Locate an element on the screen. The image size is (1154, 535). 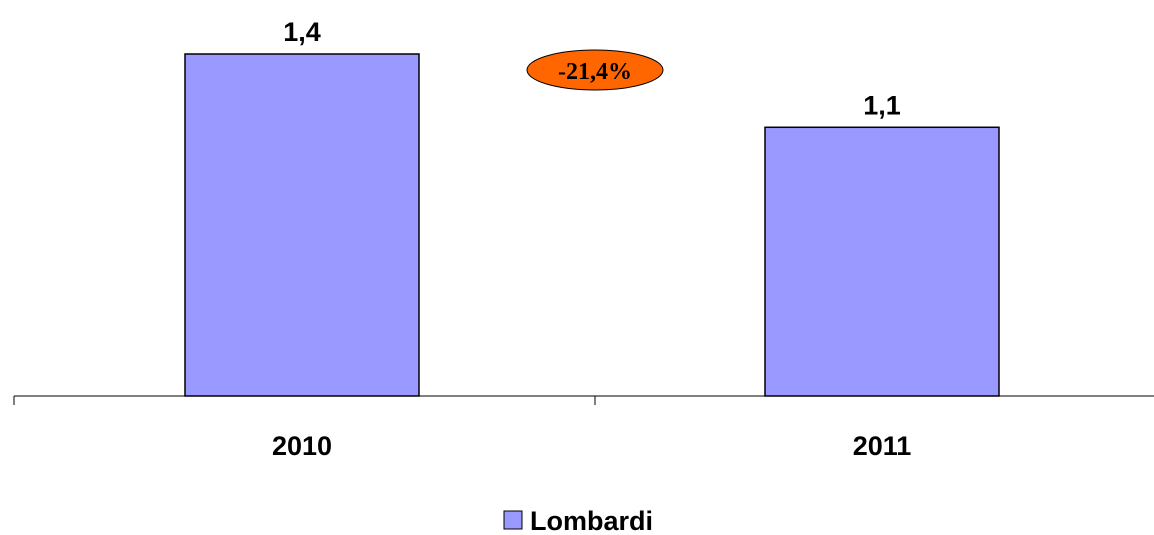
bar-2010 is located at coordinates (302, 225).